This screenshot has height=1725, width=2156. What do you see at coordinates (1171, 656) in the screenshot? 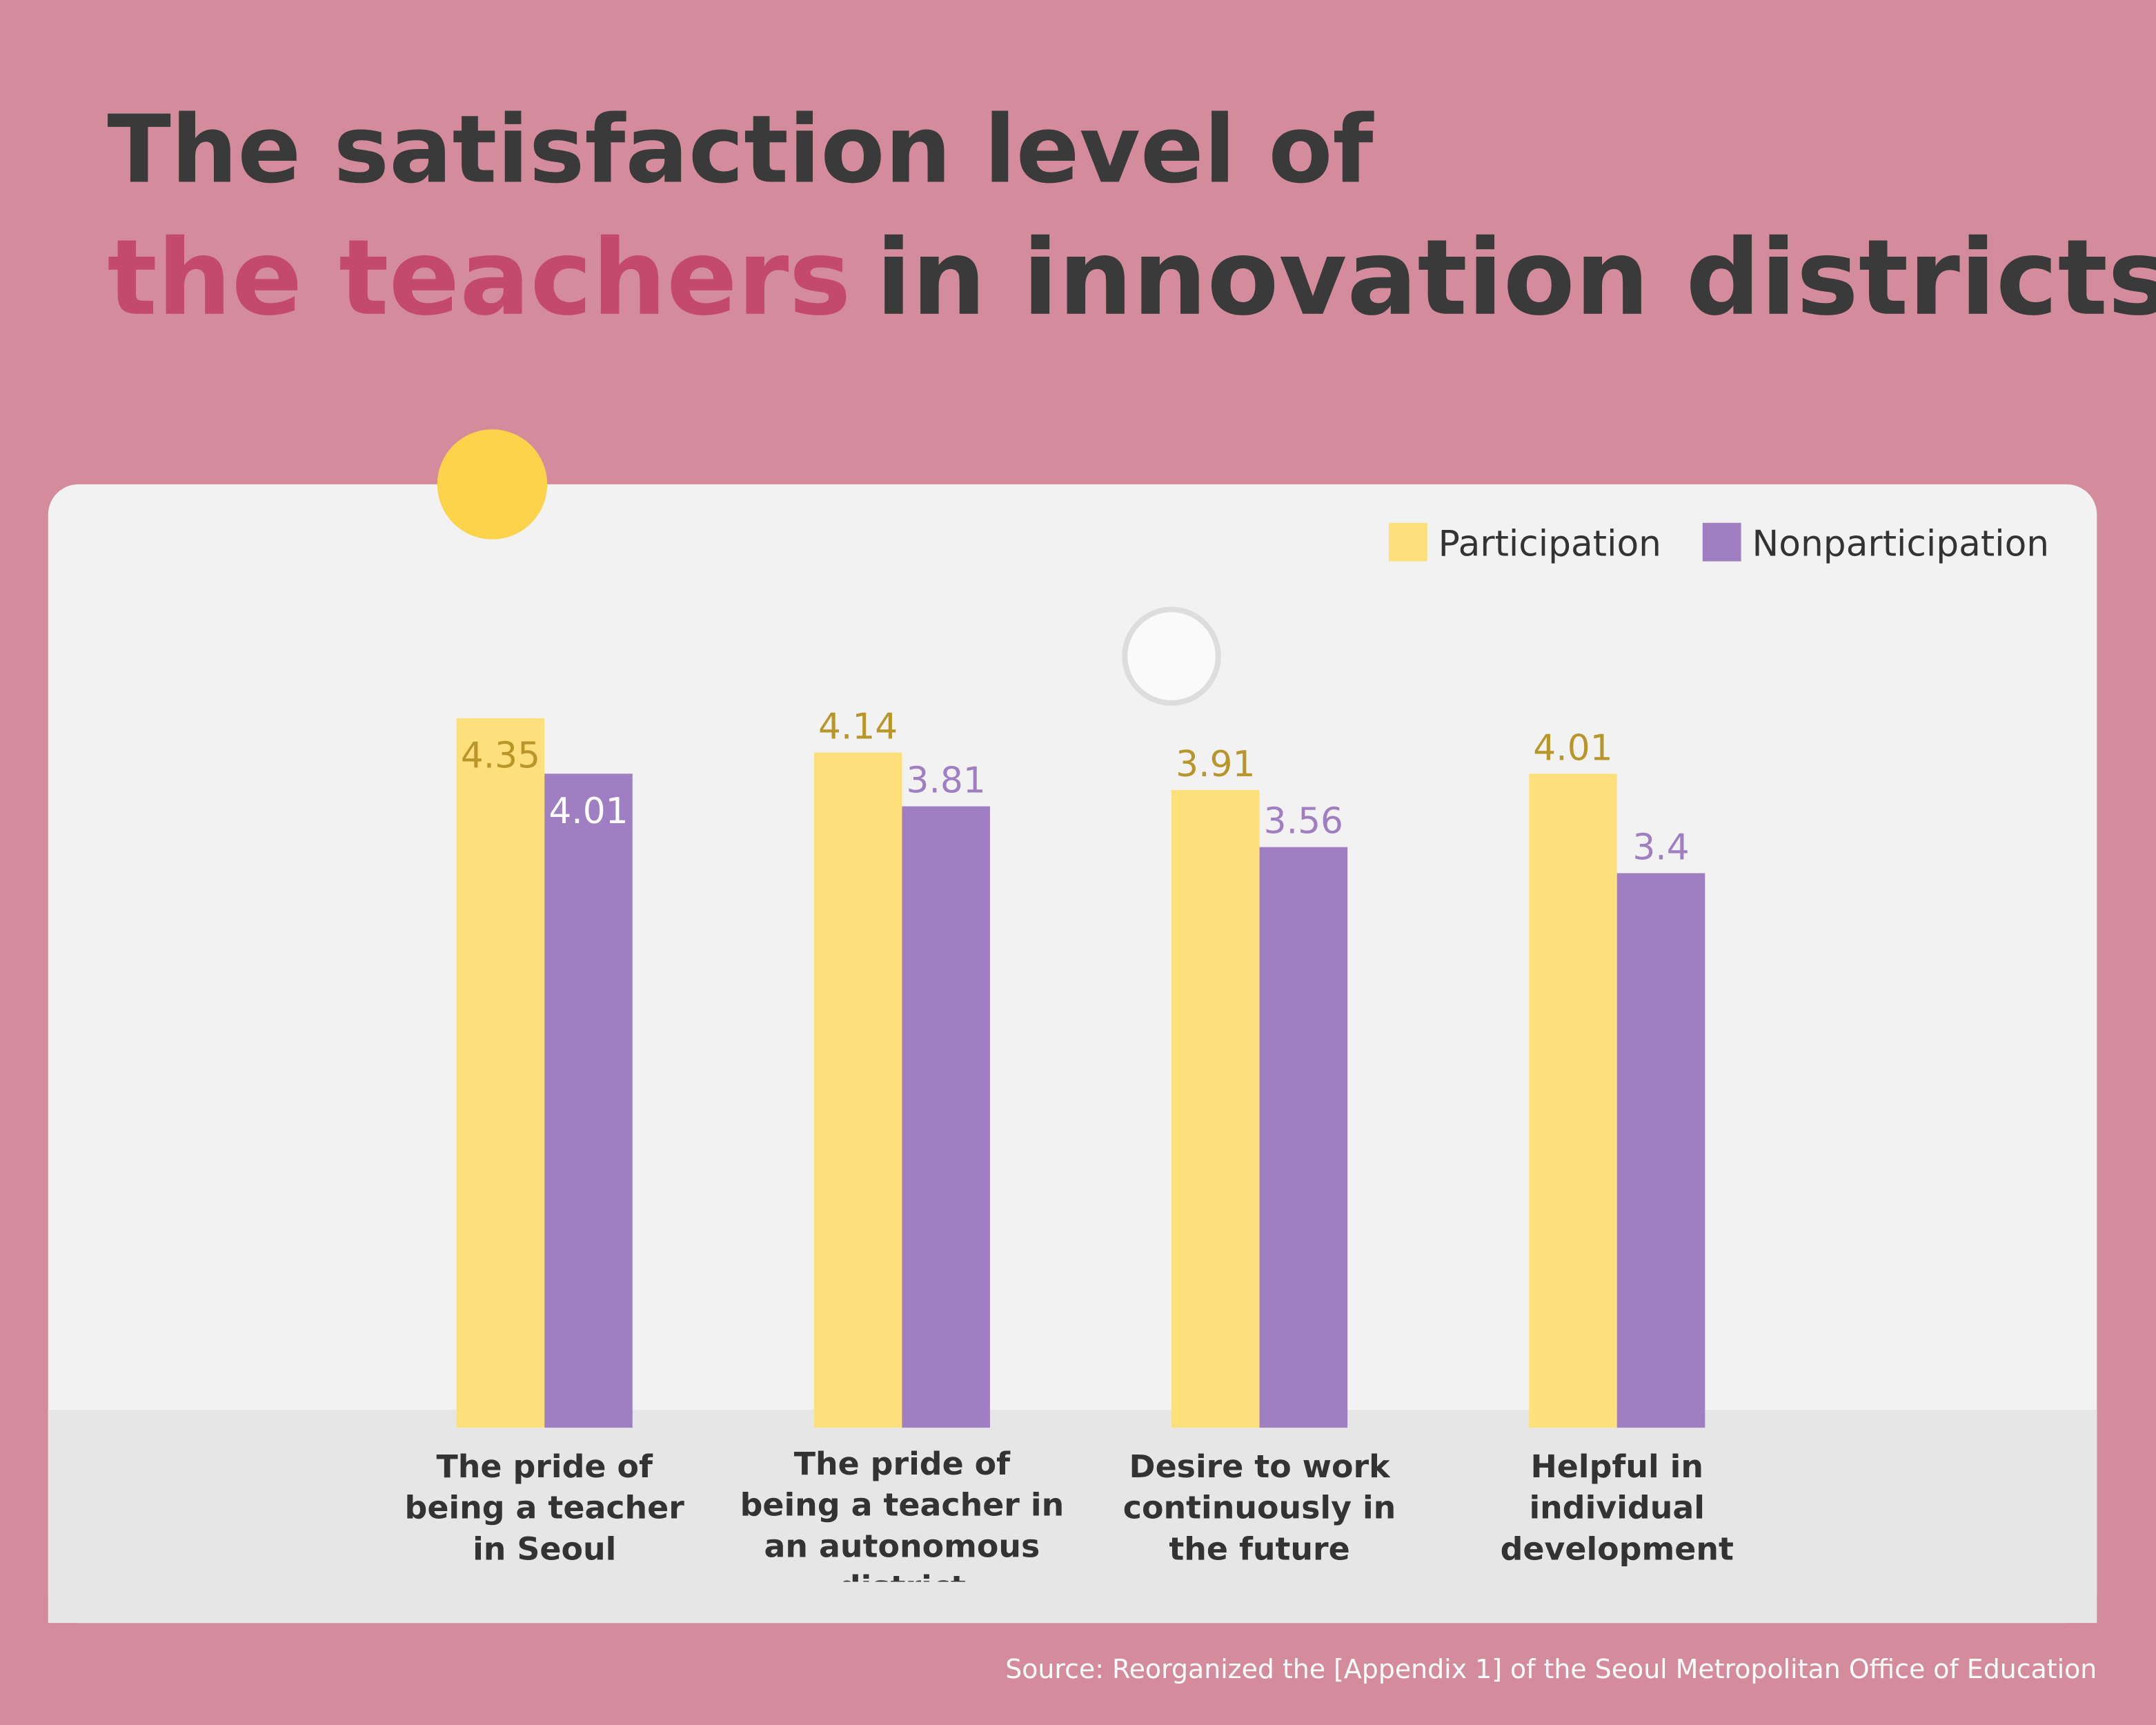
I see `clock` at bounding box center [1171, 656].